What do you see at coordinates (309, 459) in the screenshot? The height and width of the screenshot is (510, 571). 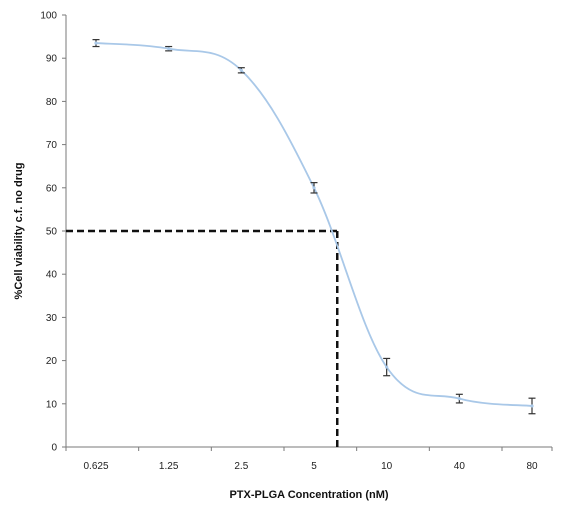 I see `x-ticks: 0.625 1.25 2.5 5 10 40 80` at bounding box center [309, 459].